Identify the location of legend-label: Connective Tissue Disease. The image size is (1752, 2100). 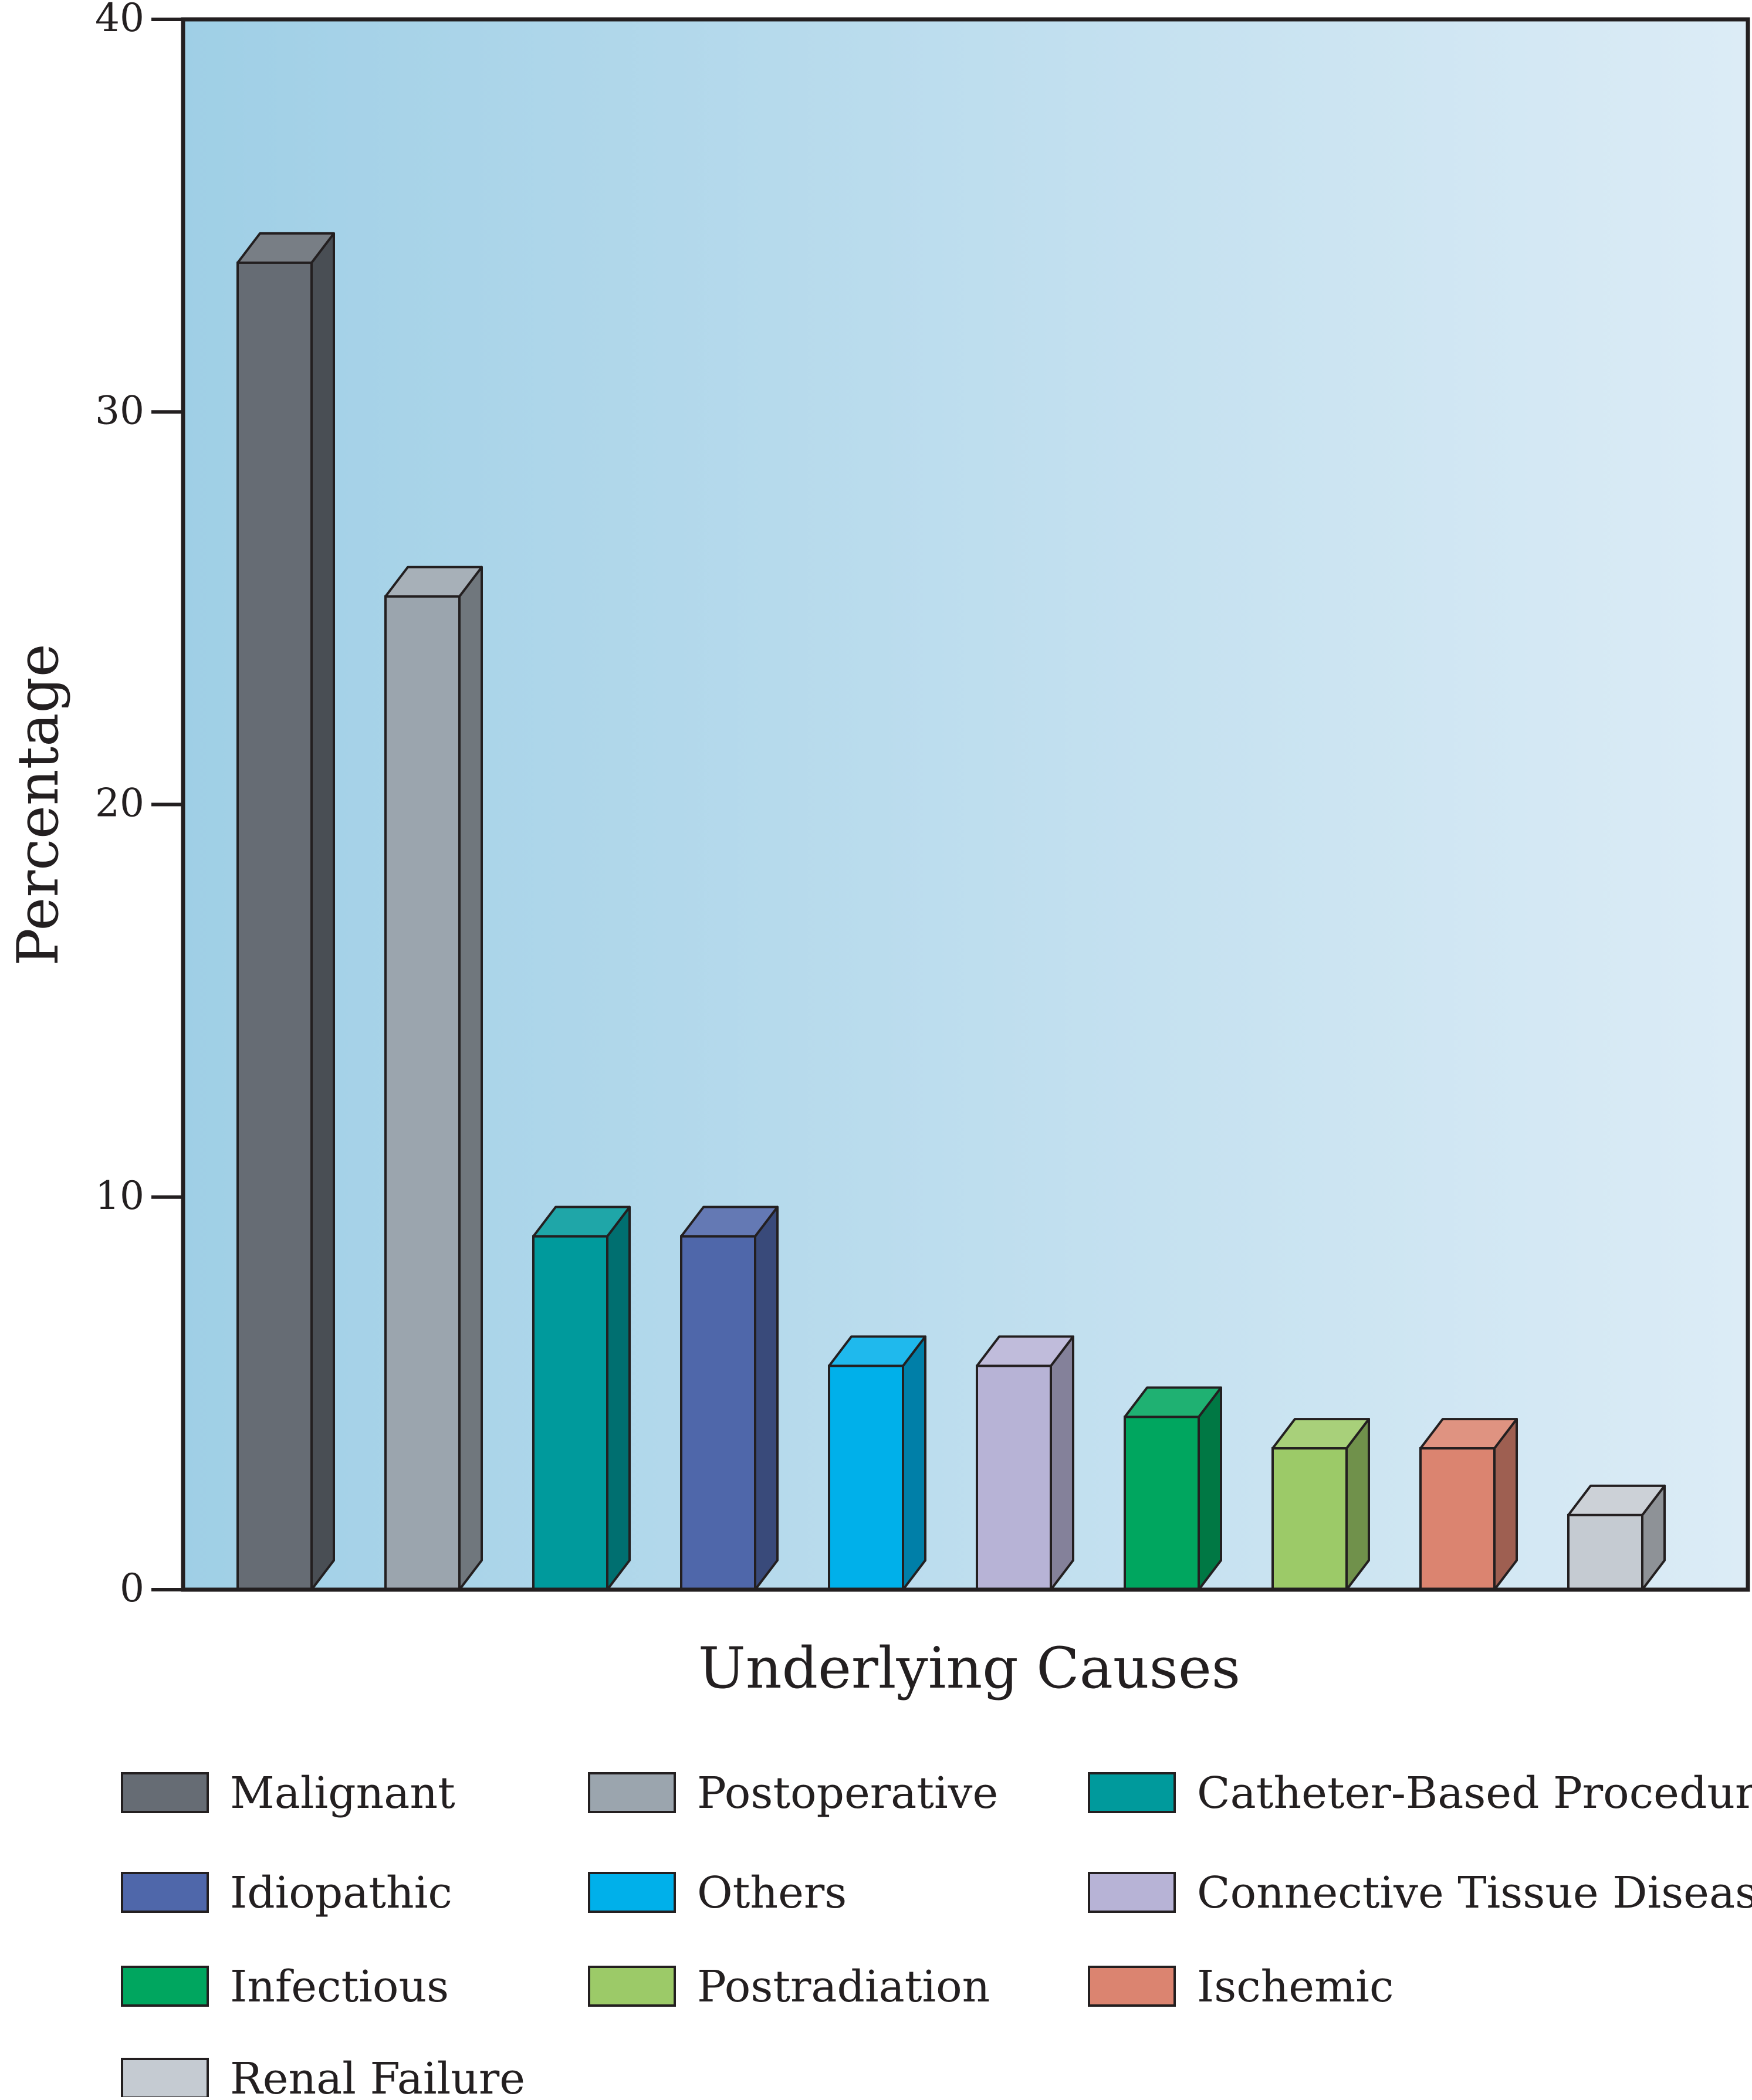
(1474, 1893).